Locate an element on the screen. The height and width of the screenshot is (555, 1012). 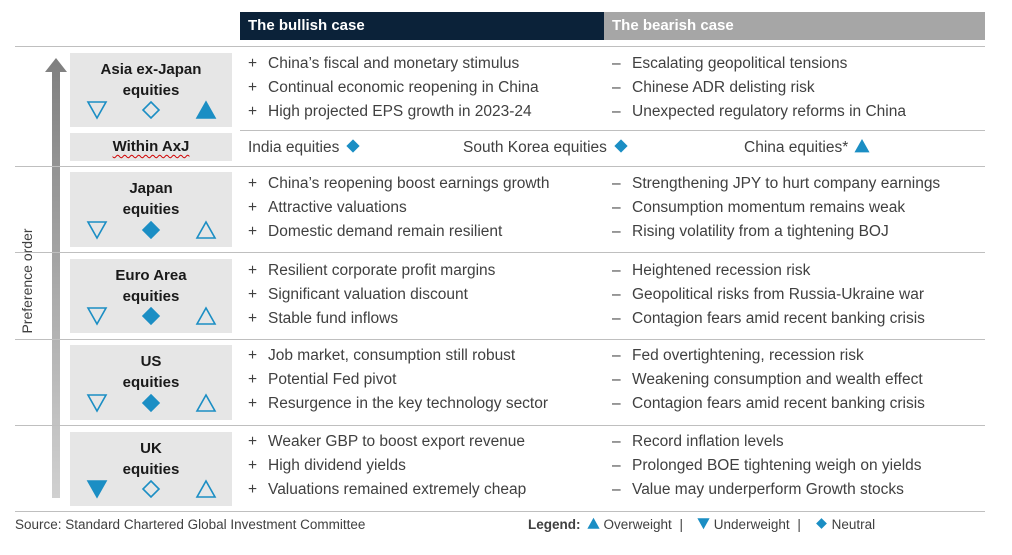
market-name: Asia ex-Japan equities is located at coordinates (151, 80).